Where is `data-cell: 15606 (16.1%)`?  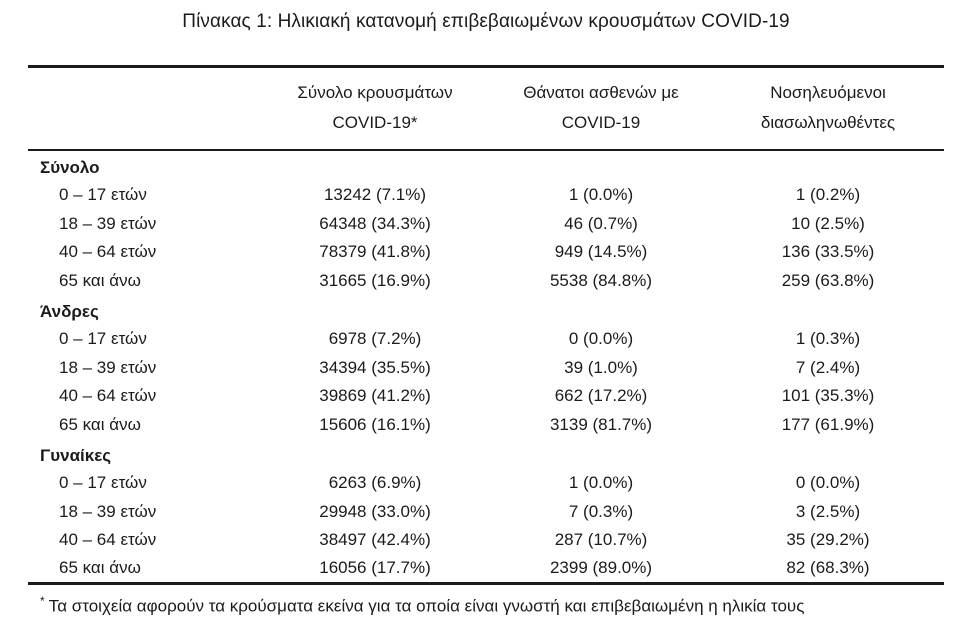
data-cell: 15606 (16.1%) is located at coordinates (375, 424).